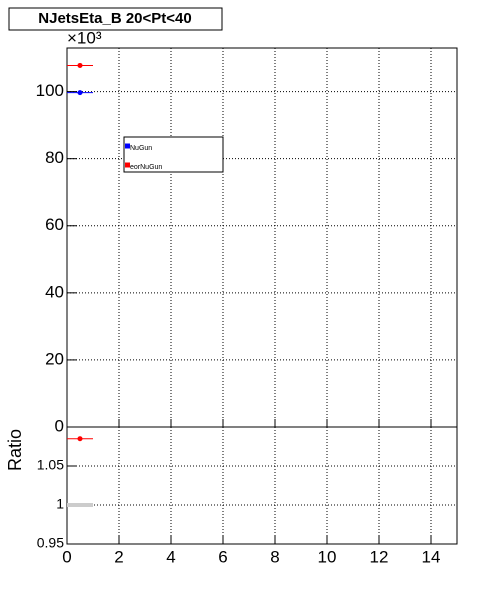 The image size is (496, 602). Describe the element at coordinates (59, 425) in the screenshot. I see `y-tick-label: 0` at that location.